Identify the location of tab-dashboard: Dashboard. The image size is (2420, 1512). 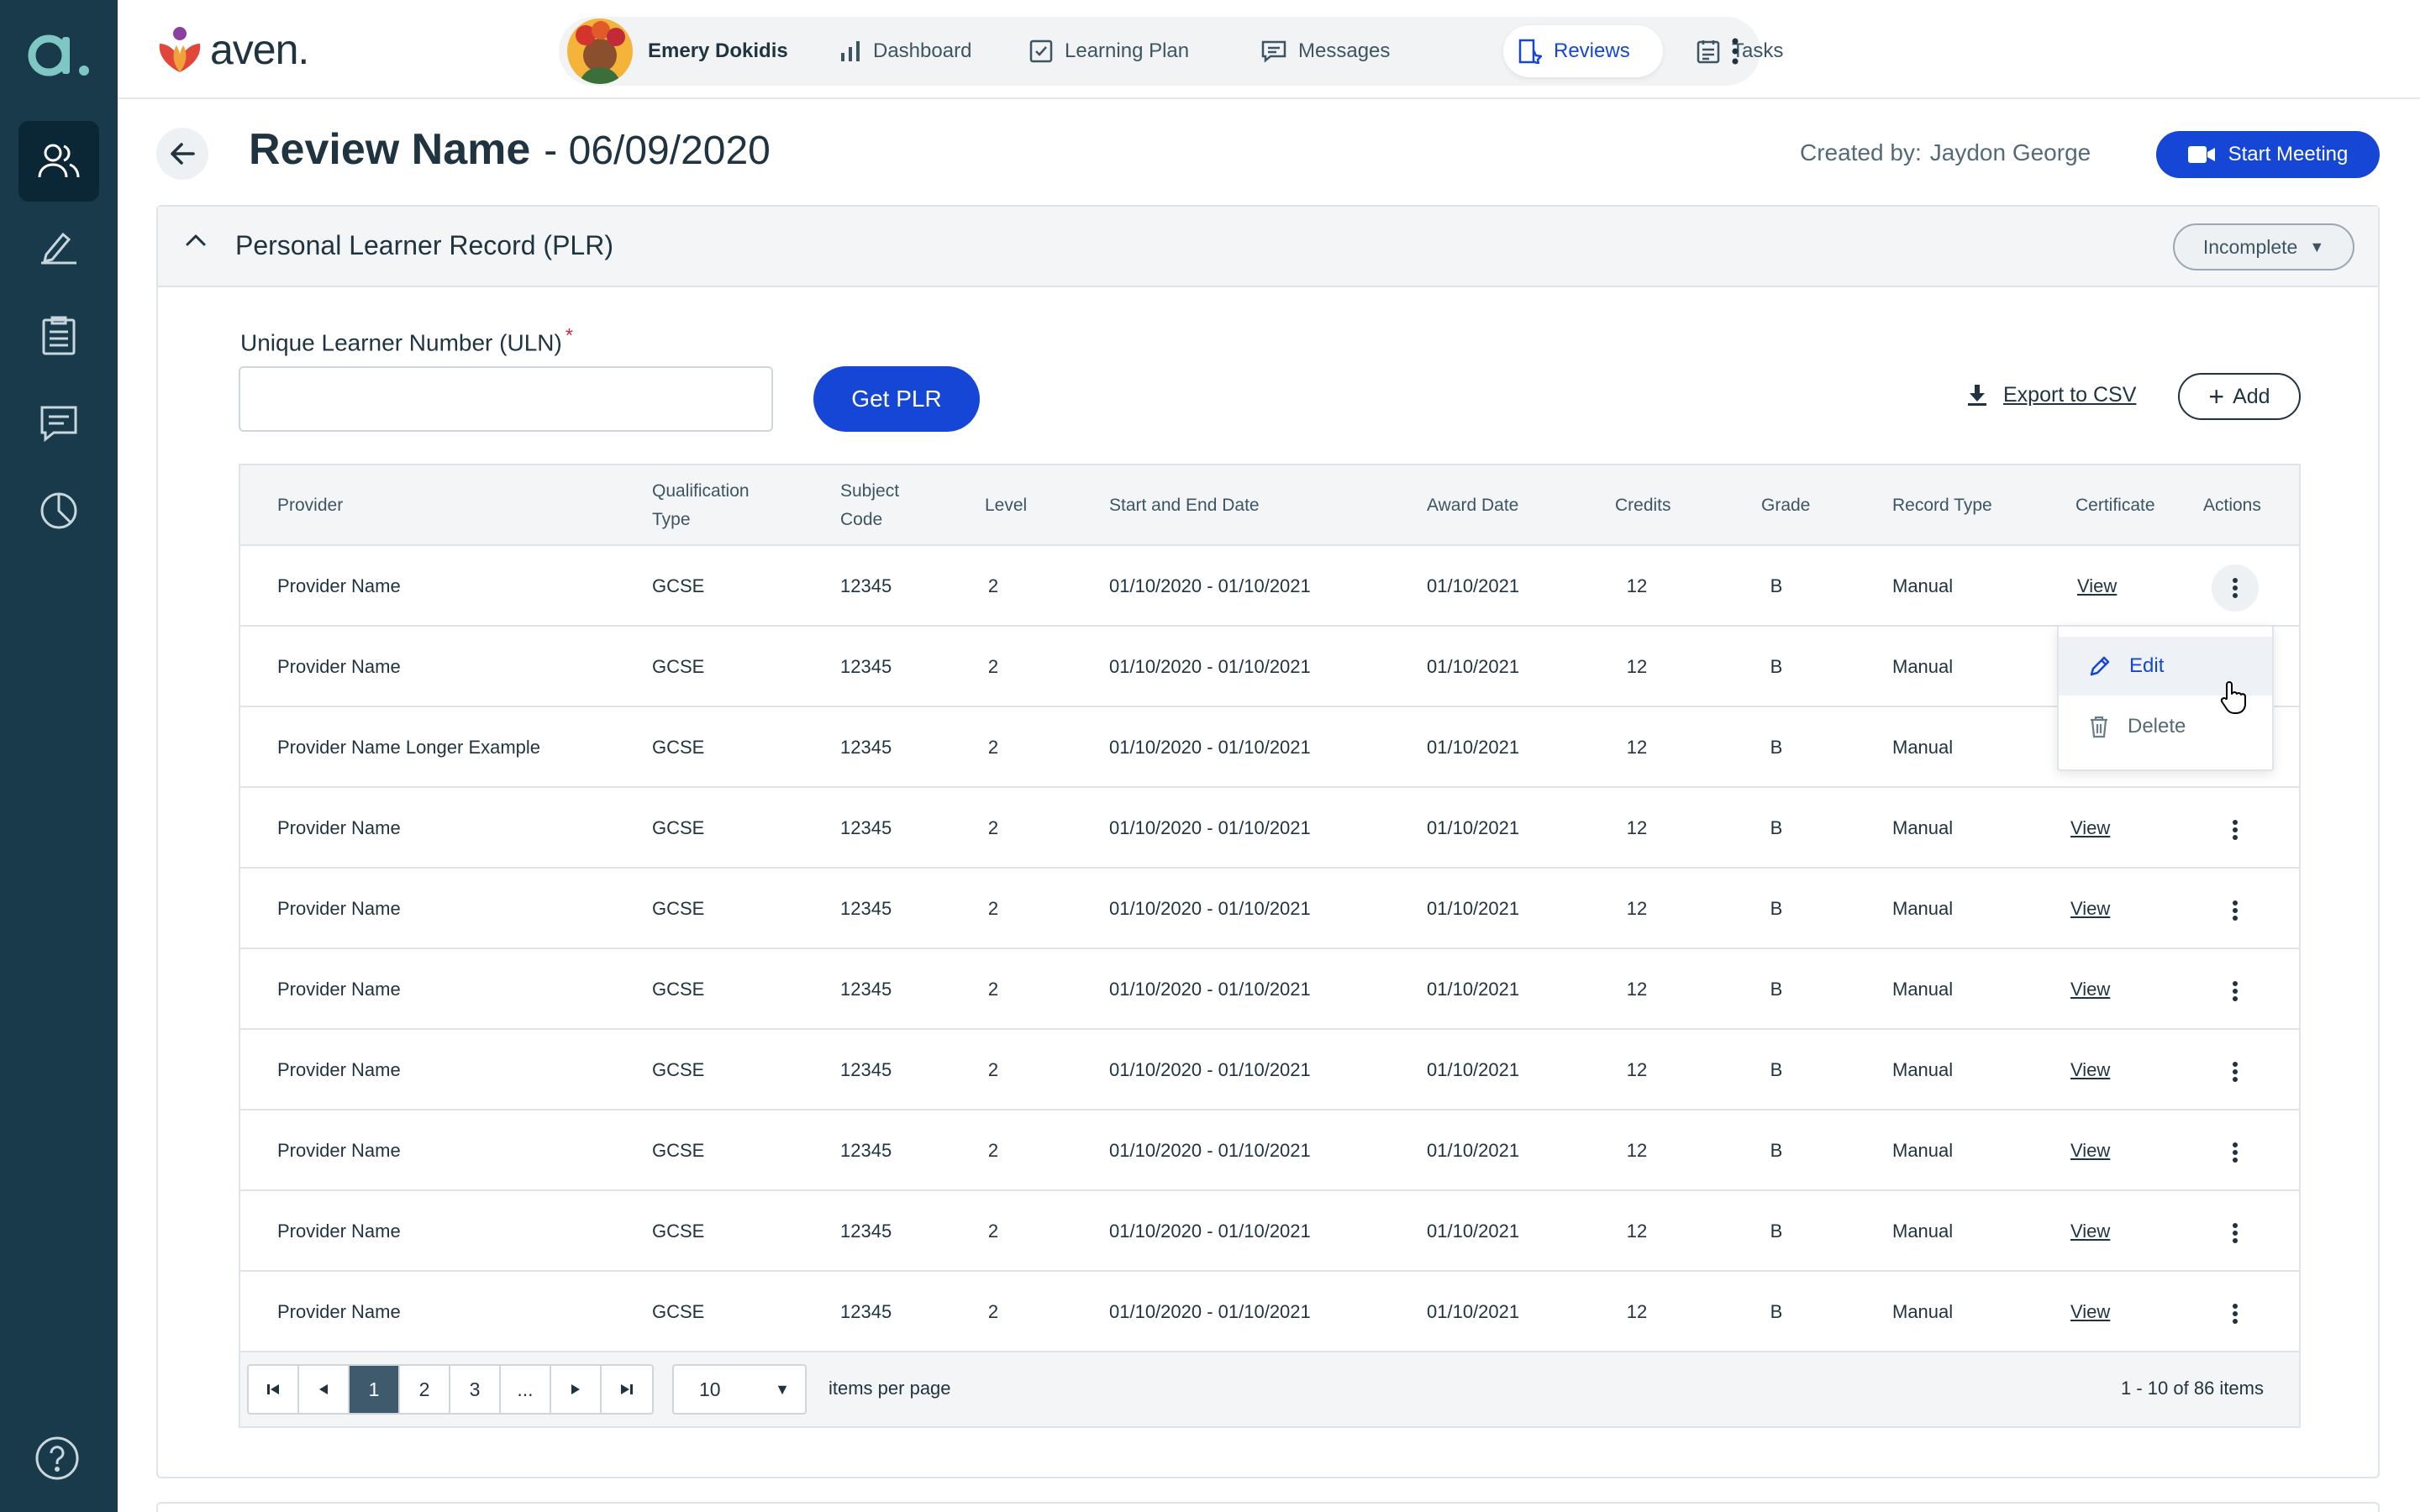
(905, 51).